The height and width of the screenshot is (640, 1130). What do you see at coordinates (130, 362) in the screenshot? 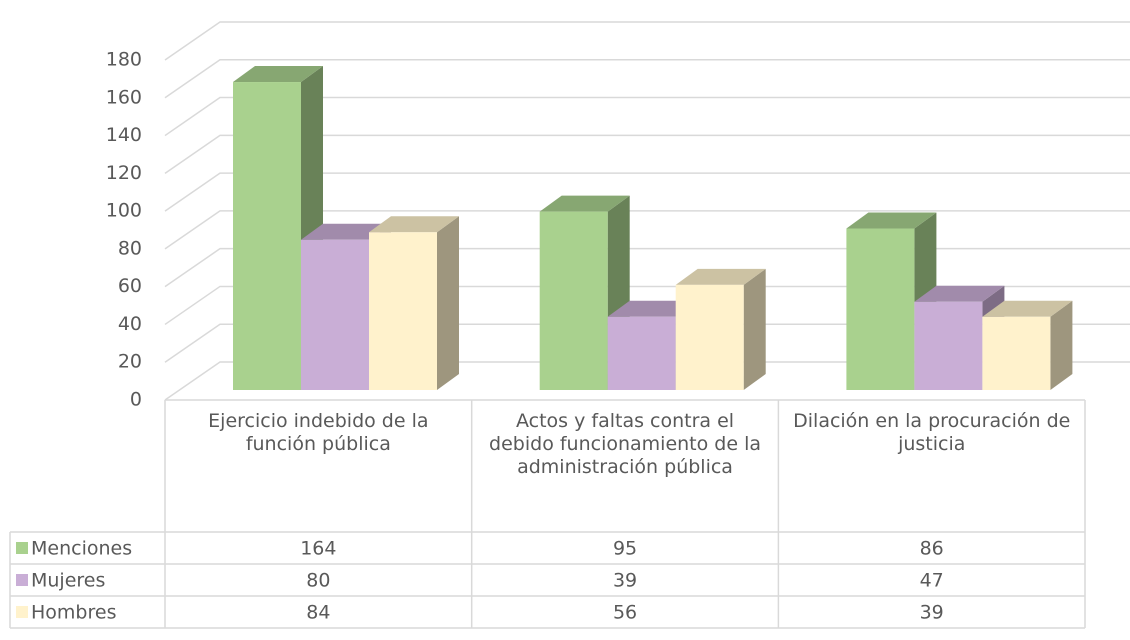
I see `y-tick-label: 20` at bounding box center [130, 362].